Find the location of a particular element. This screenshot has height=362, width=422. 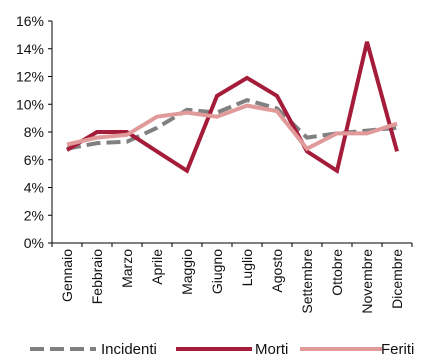

legend: Incidenti Morti Feriti is located at coordinates (222, 349).